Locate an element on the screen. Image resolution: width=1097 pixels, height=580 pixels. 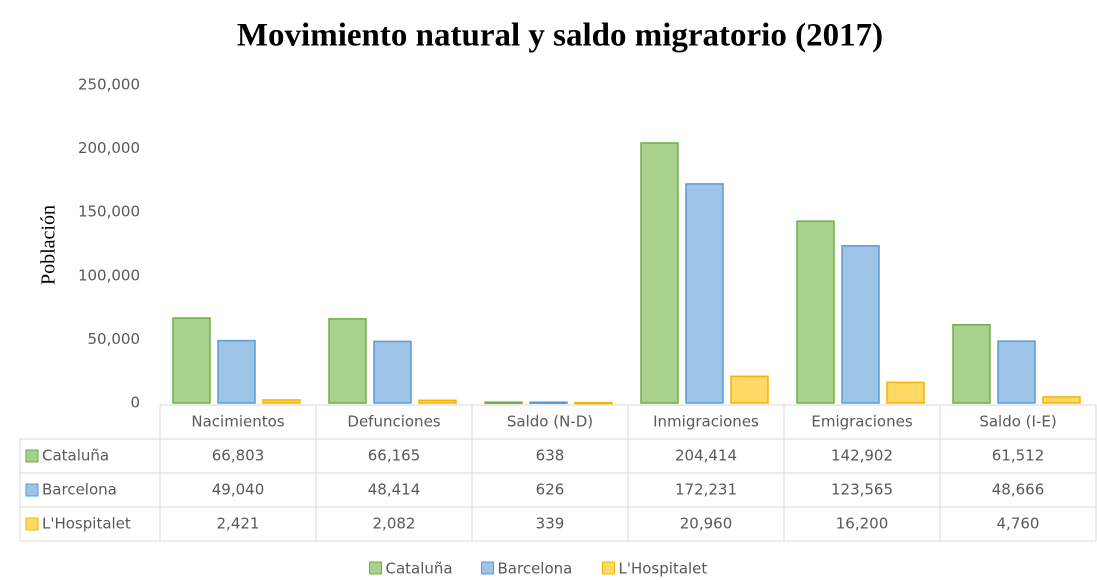
table-series-name: L'Hospitalet is located at coordinates (86, 524).